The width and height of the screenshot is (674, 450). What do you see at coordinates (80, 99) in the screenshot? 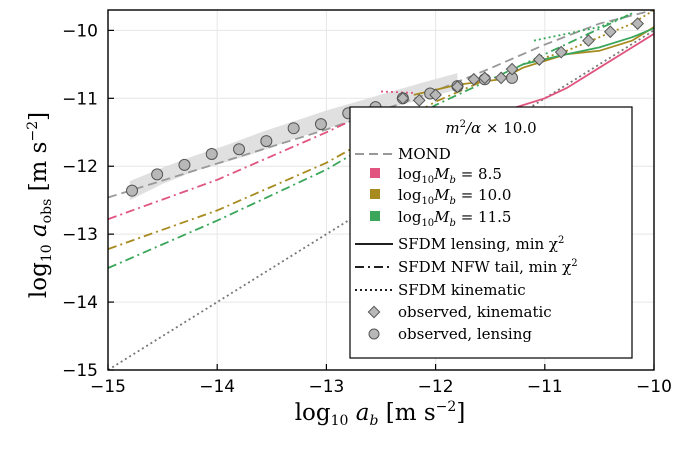
I see `y-tick-label: −11` at bounding box center [80, 99].